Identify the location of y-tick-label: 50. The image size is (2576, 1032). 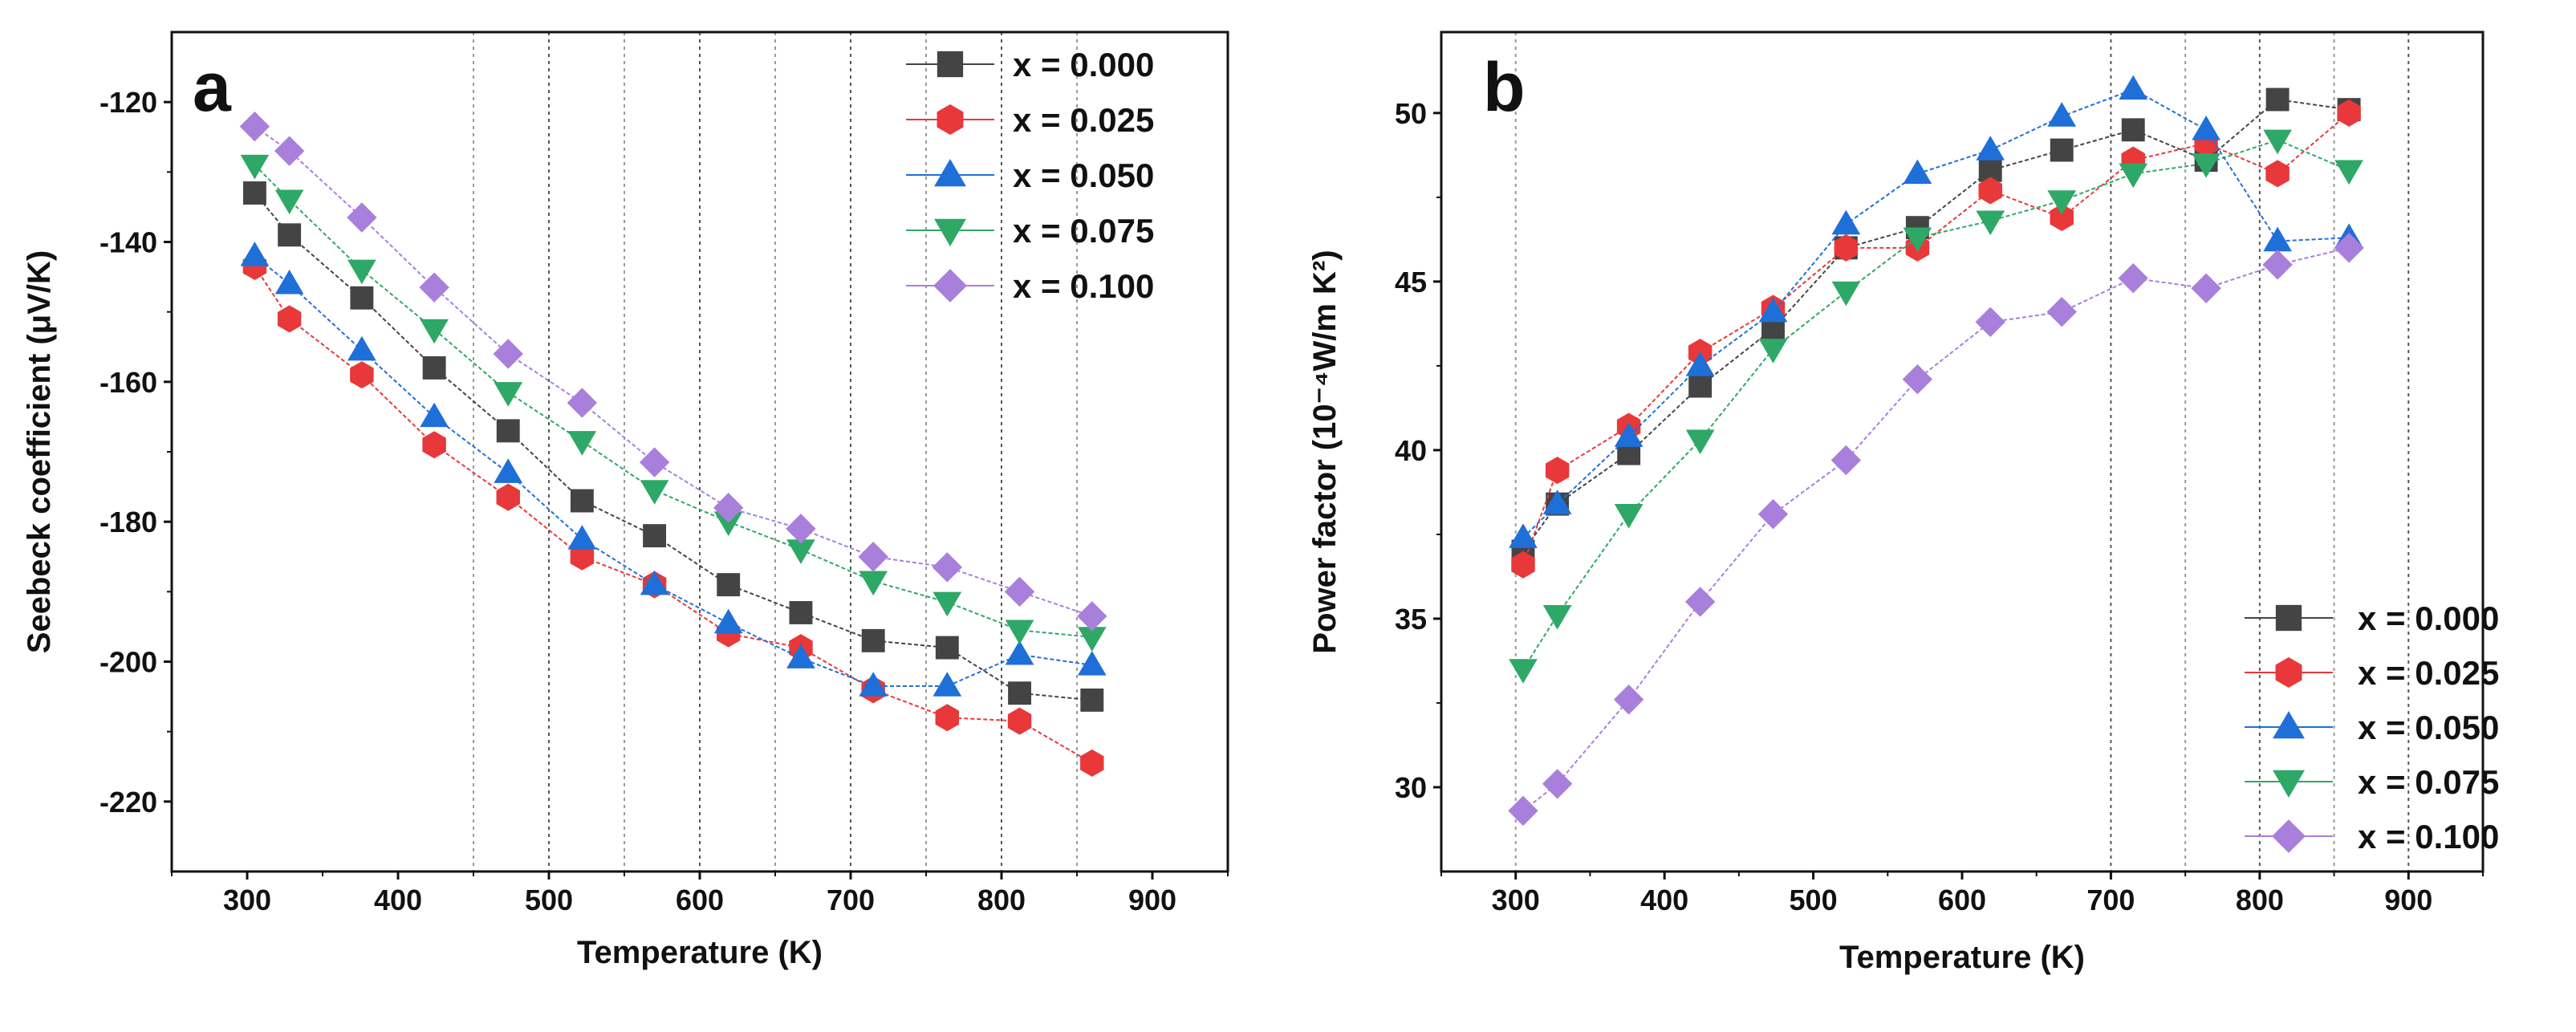
(1411, 113).